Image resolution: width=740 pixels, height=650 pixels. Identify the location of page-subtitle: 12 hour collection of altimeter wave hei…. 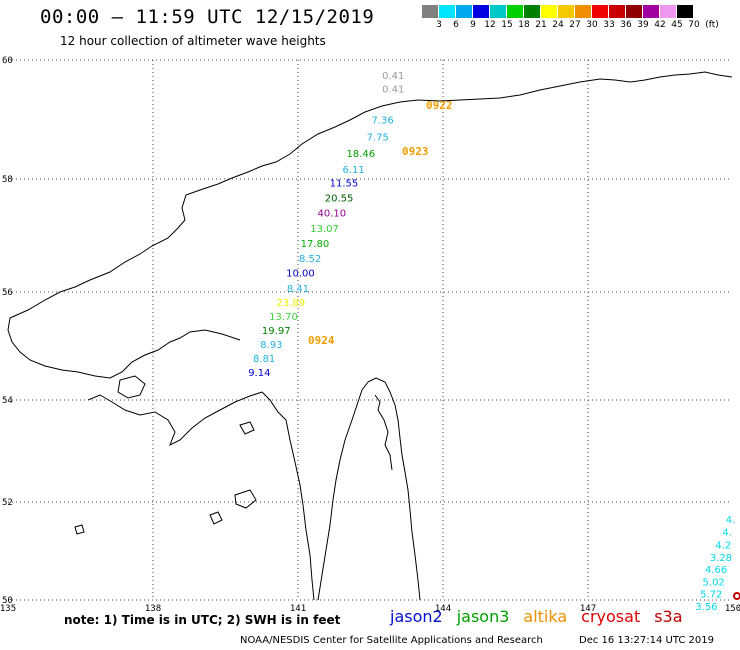
(193, 41).